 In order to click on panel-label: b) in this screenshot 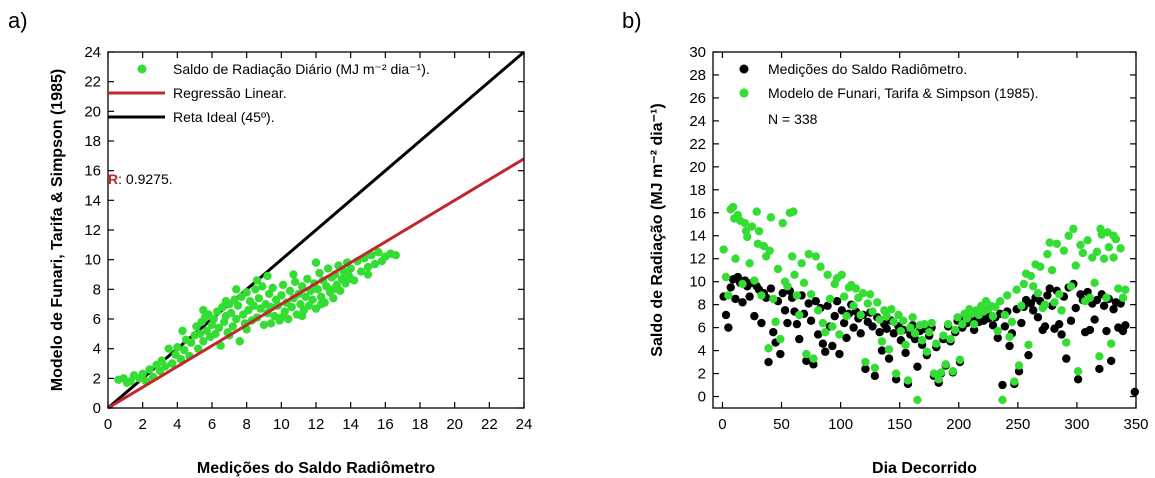, I will do `click(632, 20)`.